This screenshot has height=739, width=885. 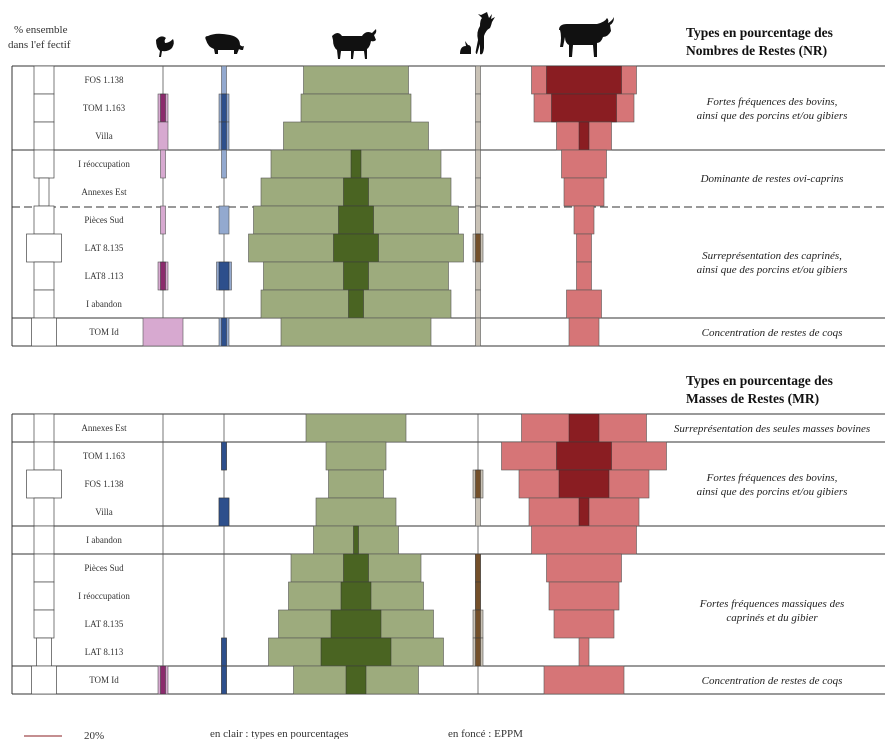 What do you see at coordinates (104, 652) in the screenshot?
I see `row-label: LAT 8.113` at bounding box center [104, 652].